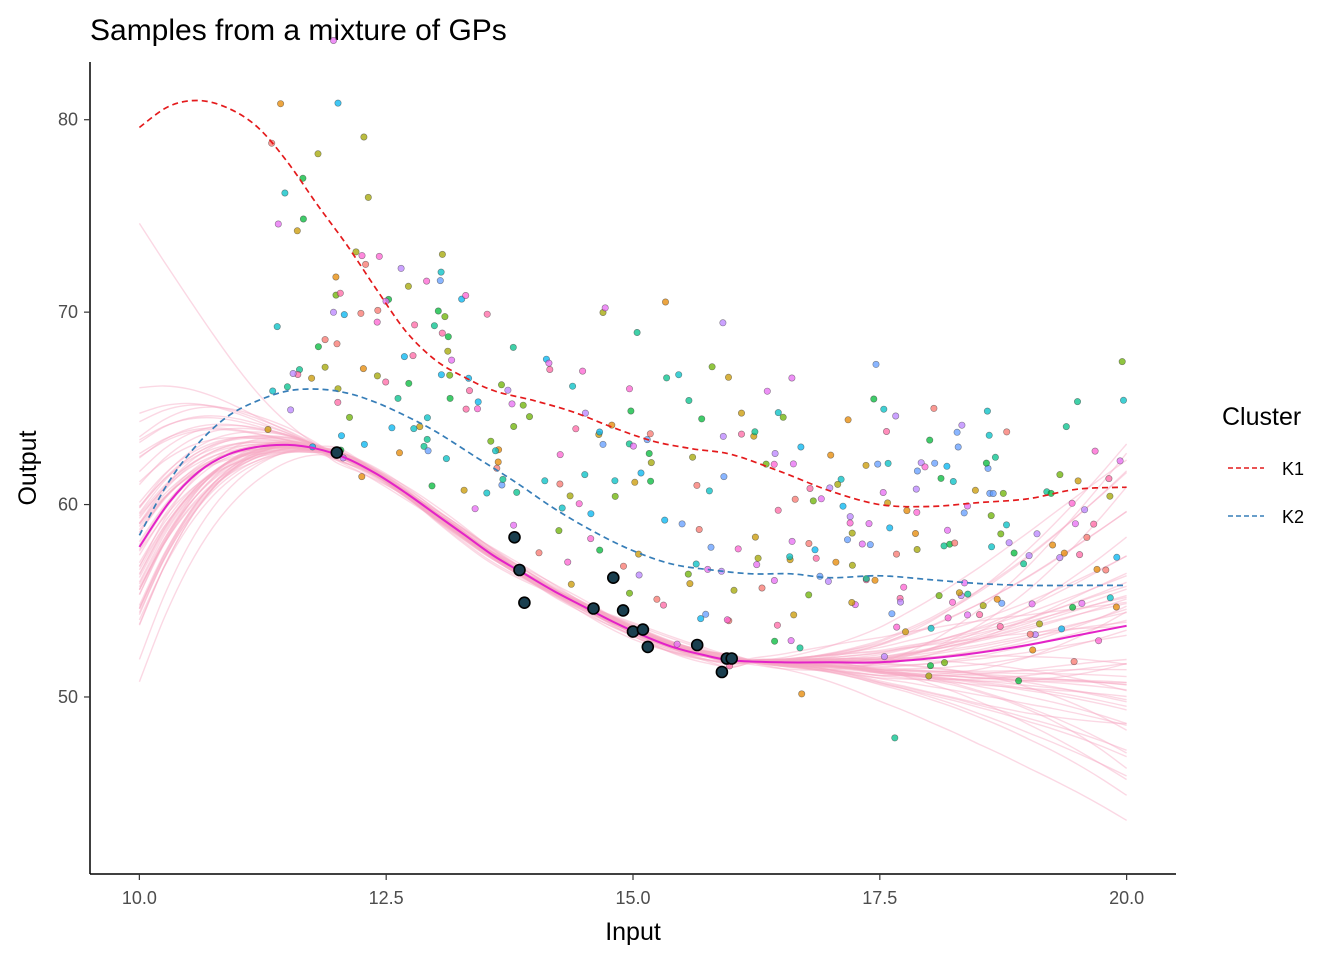  Describe the element at coordinates (633, 932) in the screenshot. I see `x-axis-title: Input` at that location.